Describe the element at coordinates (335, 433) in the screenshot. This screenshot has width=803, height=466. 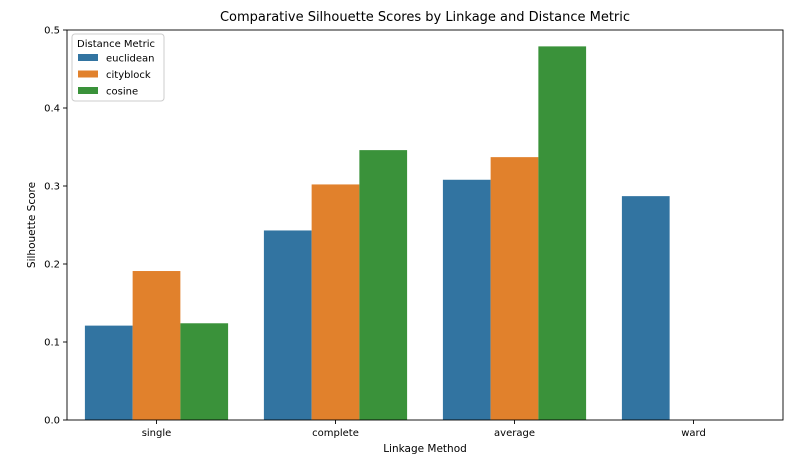
I see `x-tick-label: complete` at that location.